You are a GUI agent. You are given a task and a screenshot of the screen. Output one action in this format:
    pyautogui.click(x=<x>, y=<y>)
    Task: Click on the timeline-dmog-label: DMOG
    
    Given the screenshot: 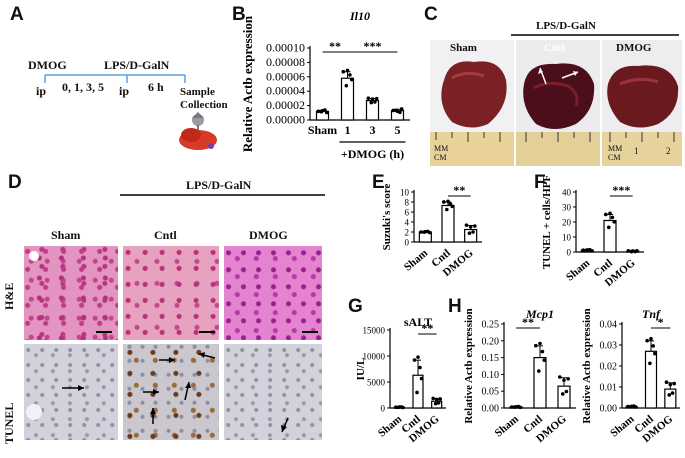 What is the action you would take?
    pyautogui.click(x=47, y=65)
    